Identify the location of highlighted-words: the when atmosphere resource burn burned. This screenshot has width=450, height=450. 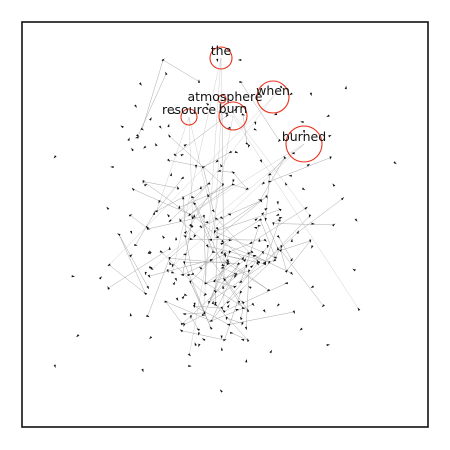
(244, 103).